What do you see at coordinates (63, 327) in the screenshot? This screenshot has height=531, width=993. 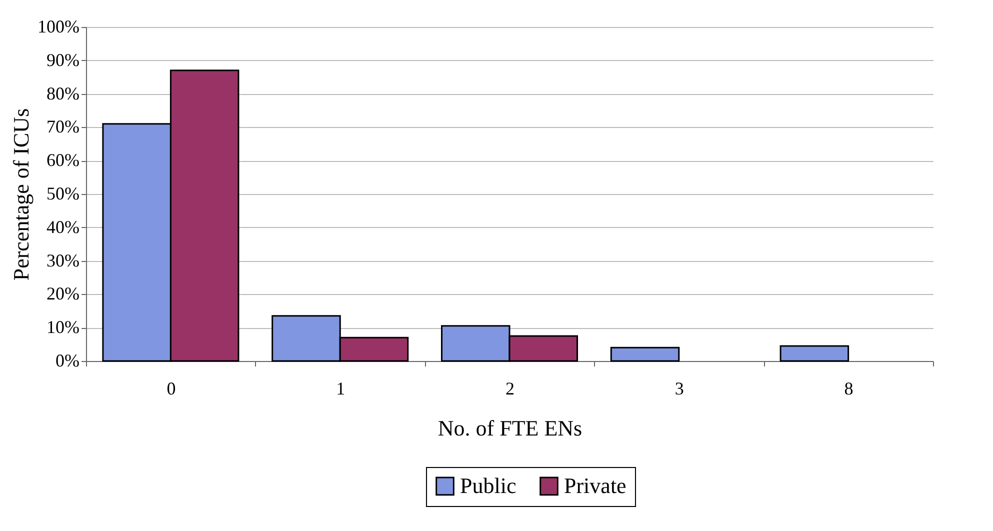 I see `y-tick-label: 10%` at bounding box center [63, 327].